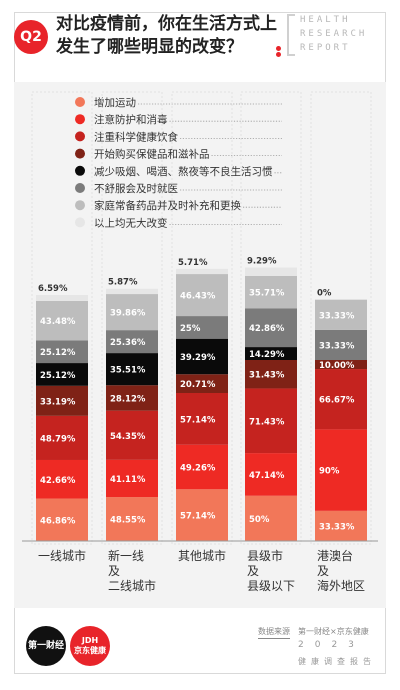  What do you see at coordinates (128, 314) in the screenshot?
I see `data-label: 39.86%` at bounding box center [128, 314].